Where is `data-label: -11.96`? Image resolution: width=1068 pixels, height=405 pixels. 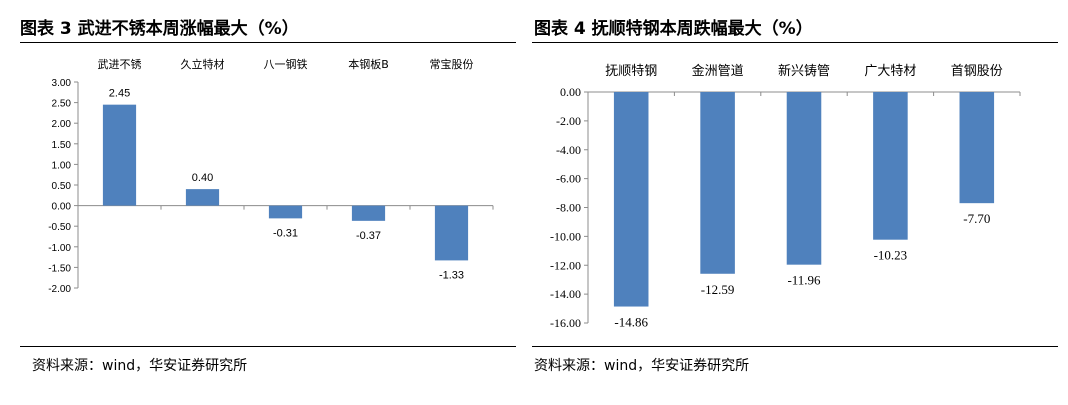 data-label: -11.96 is located at coordinates (804, 280).